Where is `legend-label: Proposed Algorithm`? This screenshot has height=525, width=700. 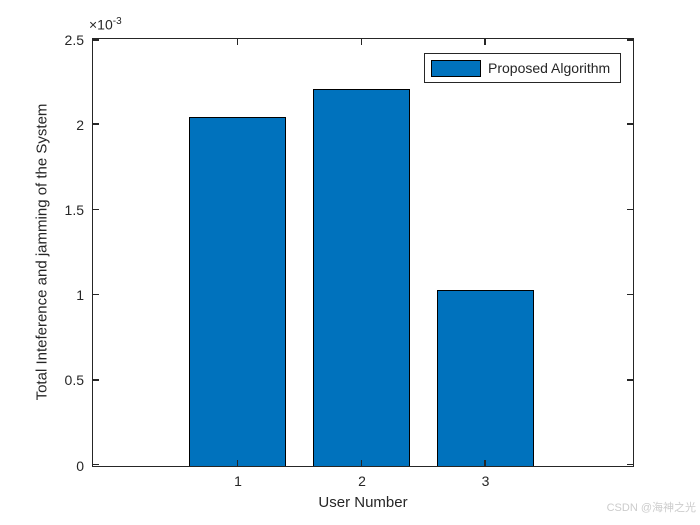
legend-label: Proposed Algorithm is located at coordinates (549, 68).